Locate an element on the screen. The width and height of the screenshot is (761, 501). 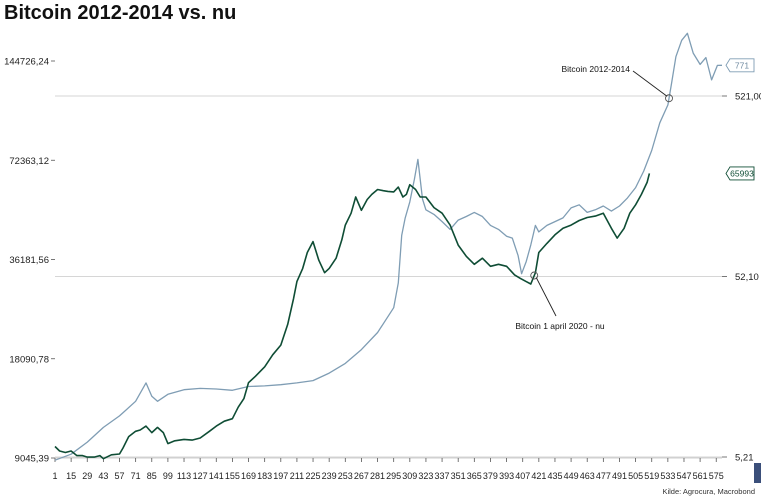
x-tick-label: 225 is located at coordinates (313, 476).